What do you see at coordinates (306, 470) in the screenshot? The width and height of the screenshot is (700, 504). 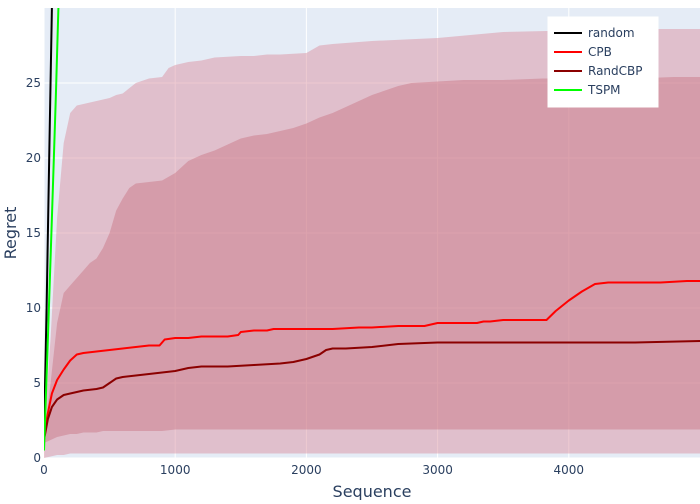 I see `x-tick-label: 2000` at bounding box center [306, 470].